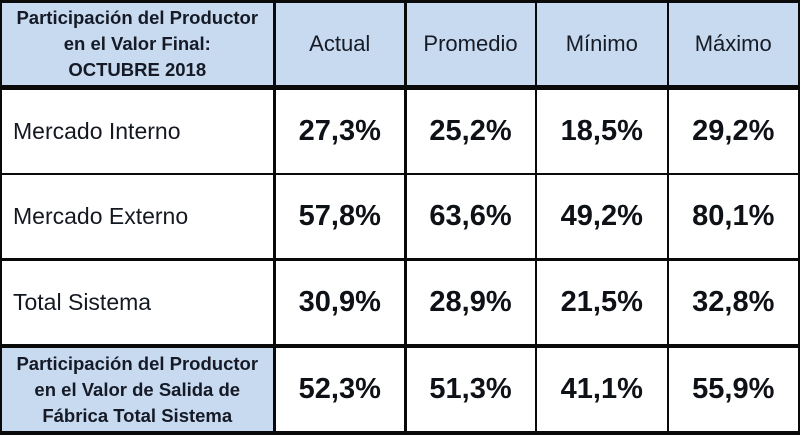 This screenshot has width=800, height=435. Describe the element at coordinates (733, 44) in the screenshot. I see `column-header-maximo: Máximo` at that location.